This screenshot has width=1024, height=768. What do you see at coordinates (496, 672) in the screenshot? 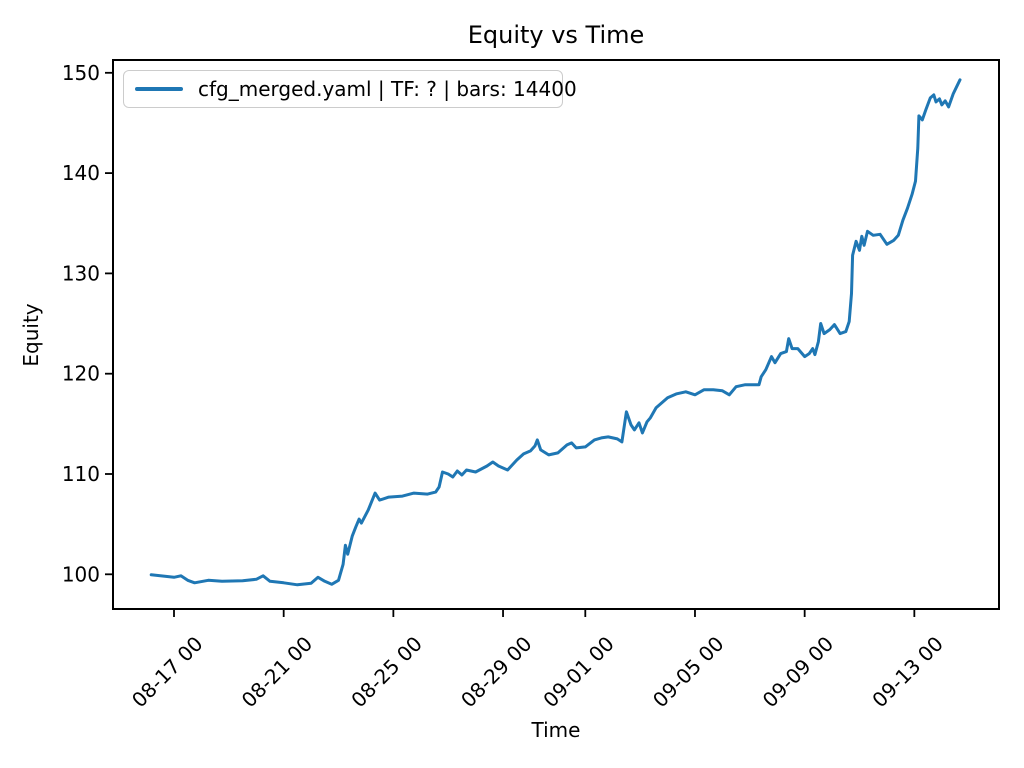
I see `x-tick-label: 08-29 00` at bounding box center [496, 672].